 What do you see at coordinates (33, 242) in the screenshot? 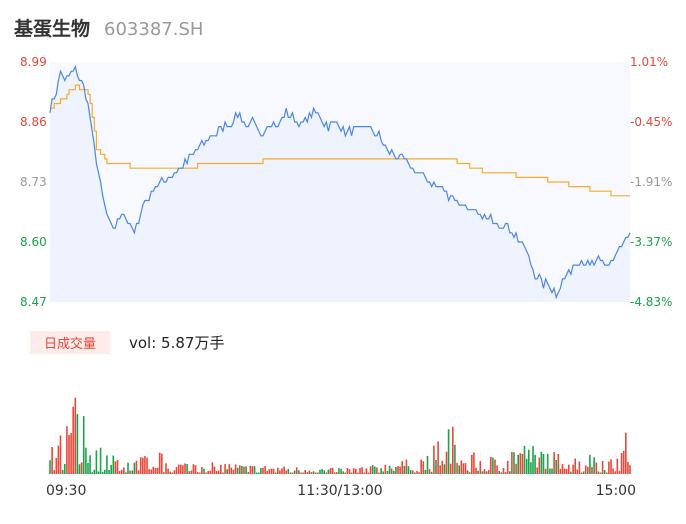
I see `price-tick-label: 8.60` at bounding box center [33, 242].